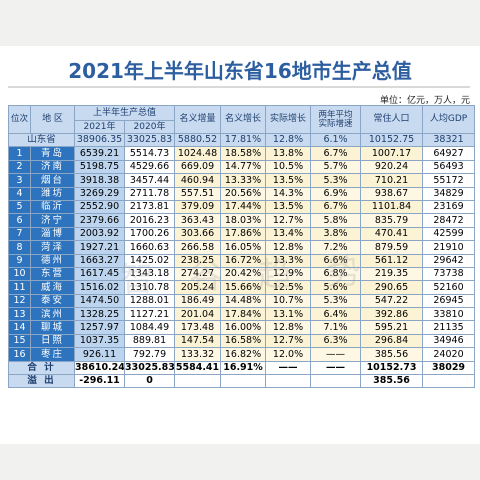 The width and height of the screenshot is (480, 480). I want to click on overflow-per-capita, so click(449, 381).